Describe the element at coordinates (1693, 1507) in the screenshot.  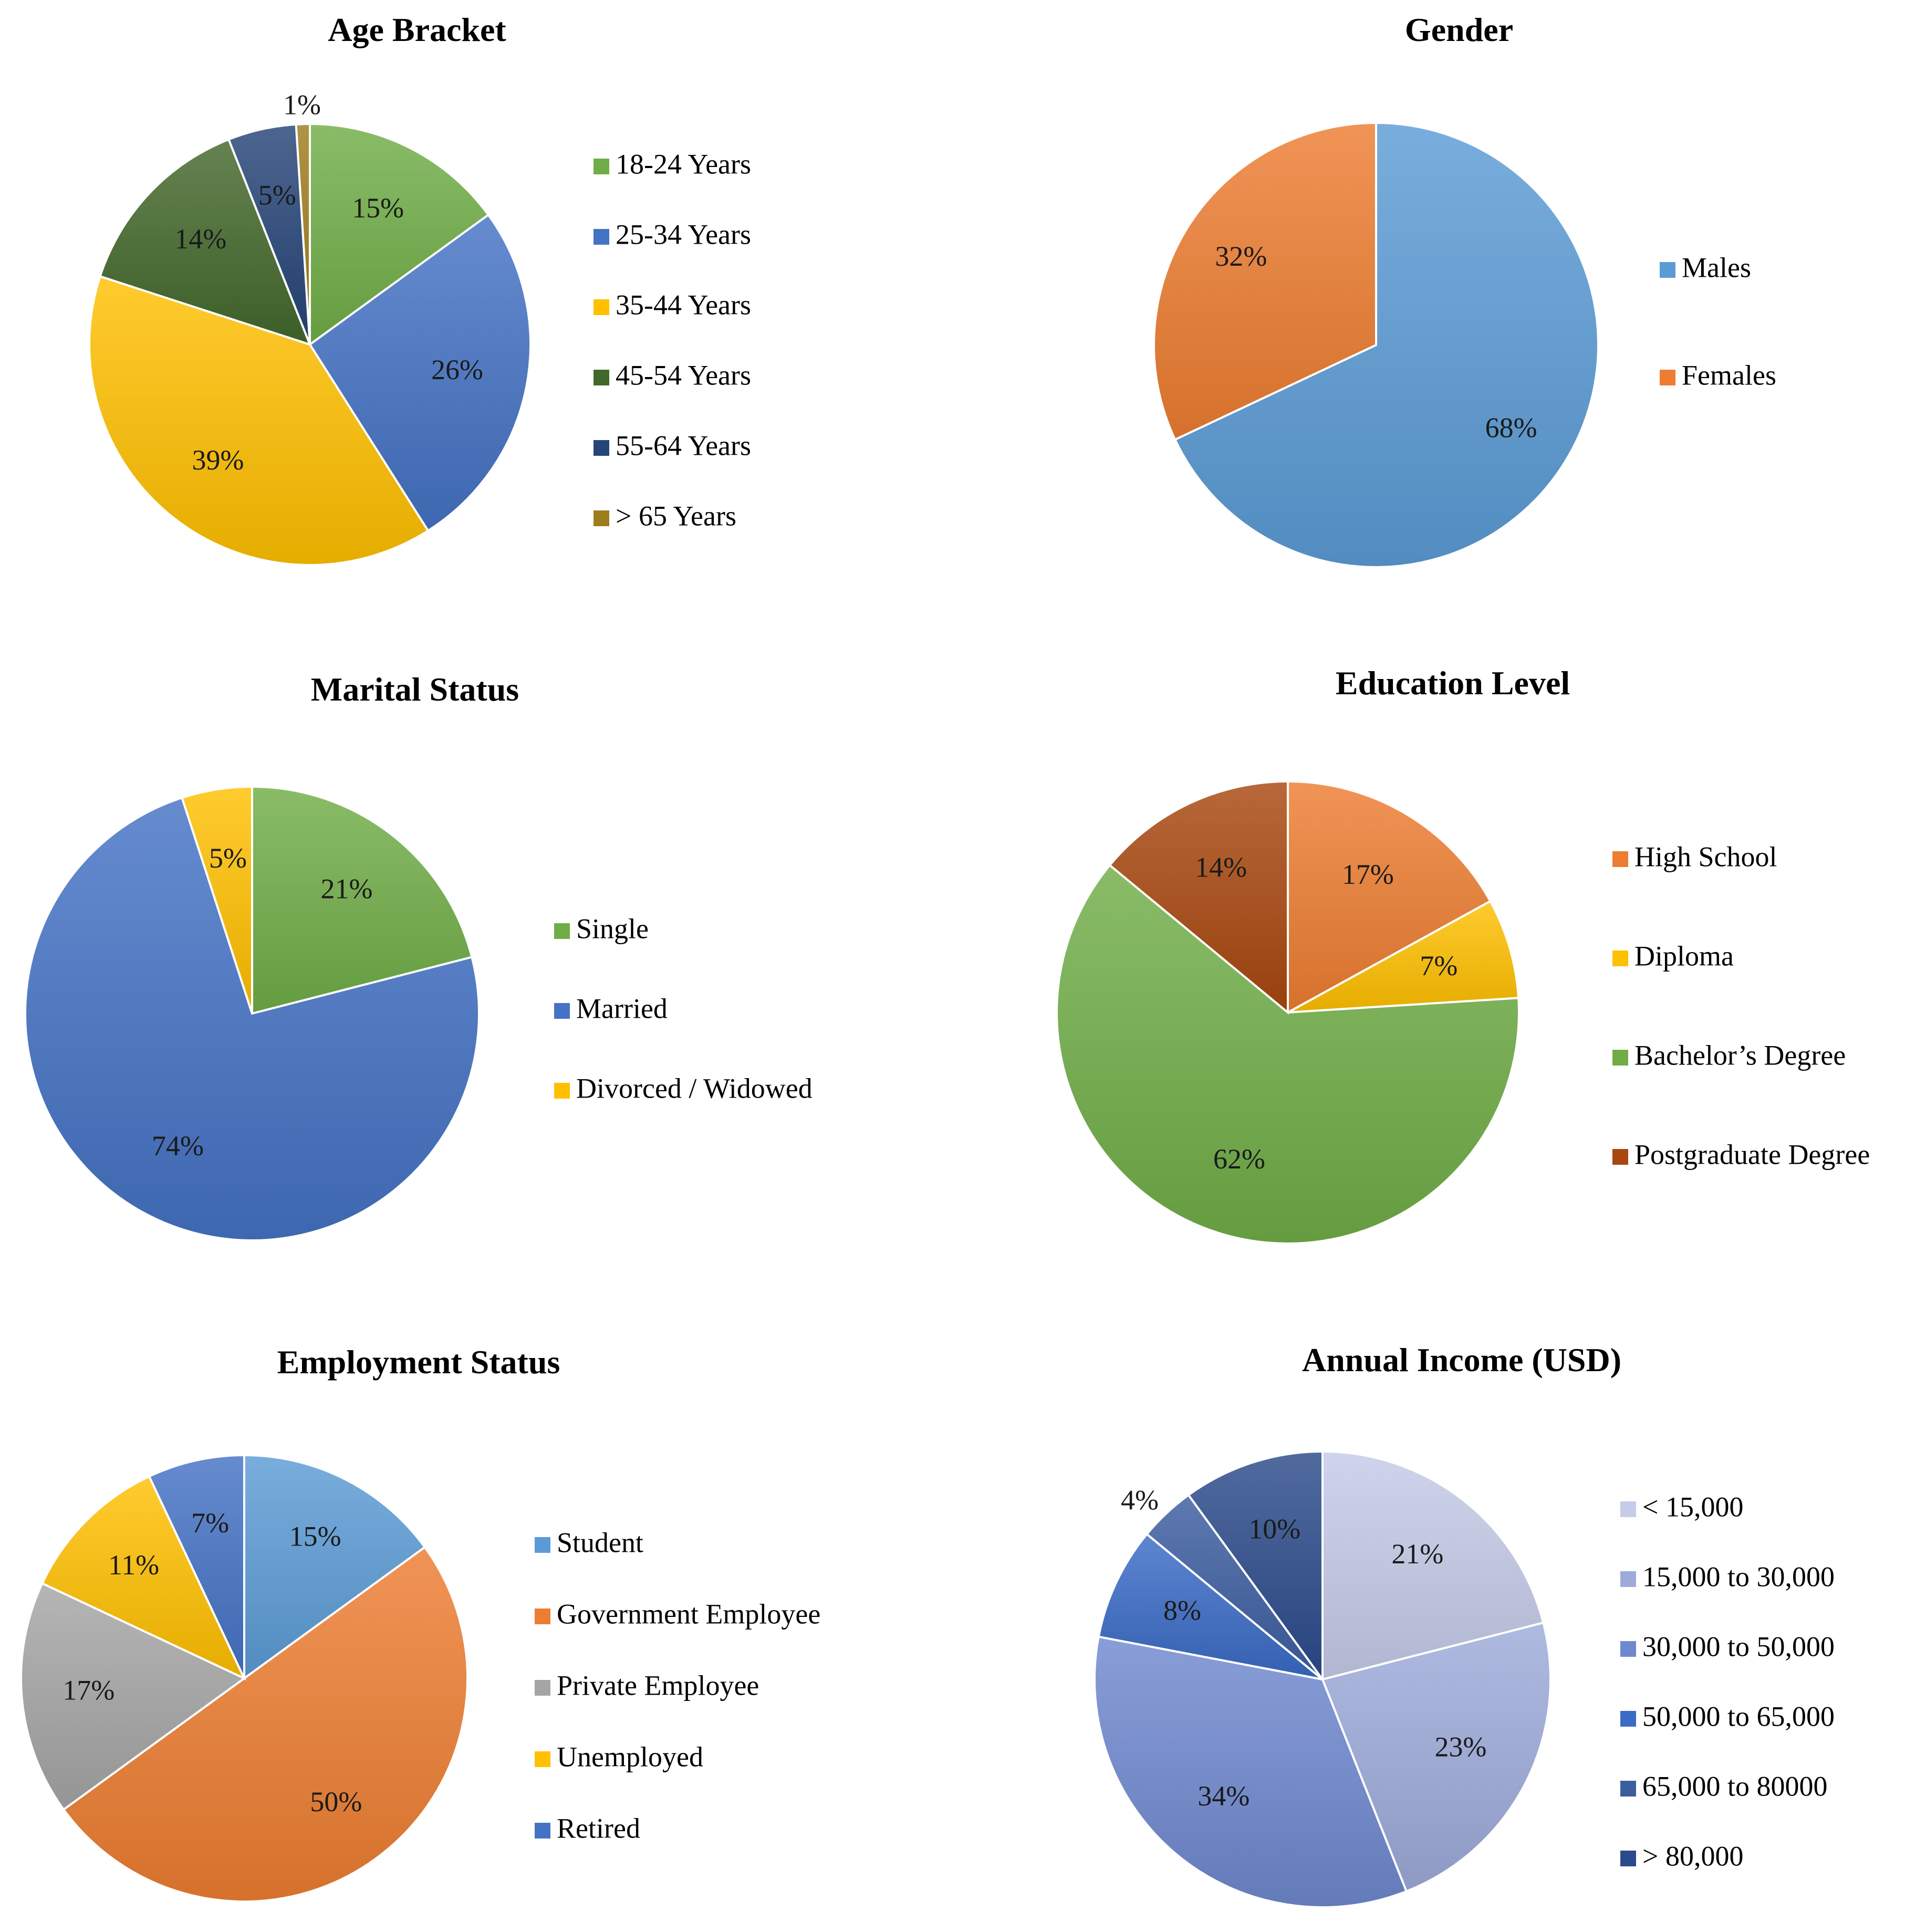
I see `annual-income-usd-legend-label-15-000: < 15,000` at that location.